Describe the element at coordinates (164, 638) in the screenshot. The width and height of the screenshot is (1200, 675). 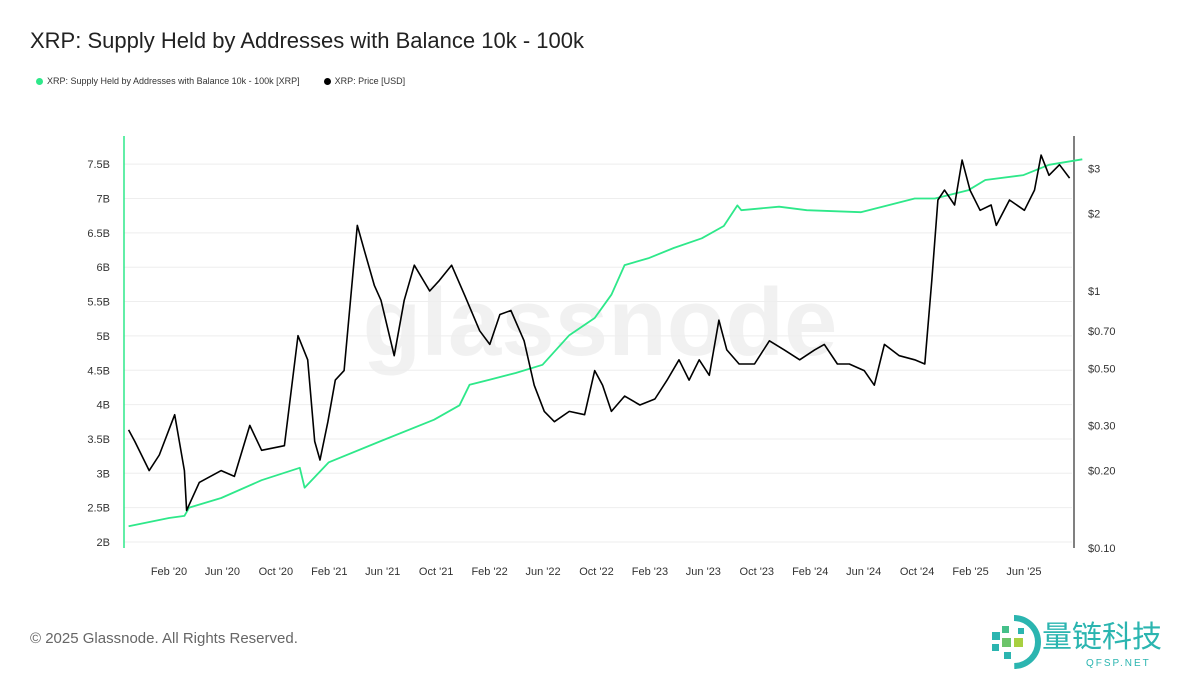
I see `copyright: © 2025 Glassnode. All Rights Reserved.` at that location.